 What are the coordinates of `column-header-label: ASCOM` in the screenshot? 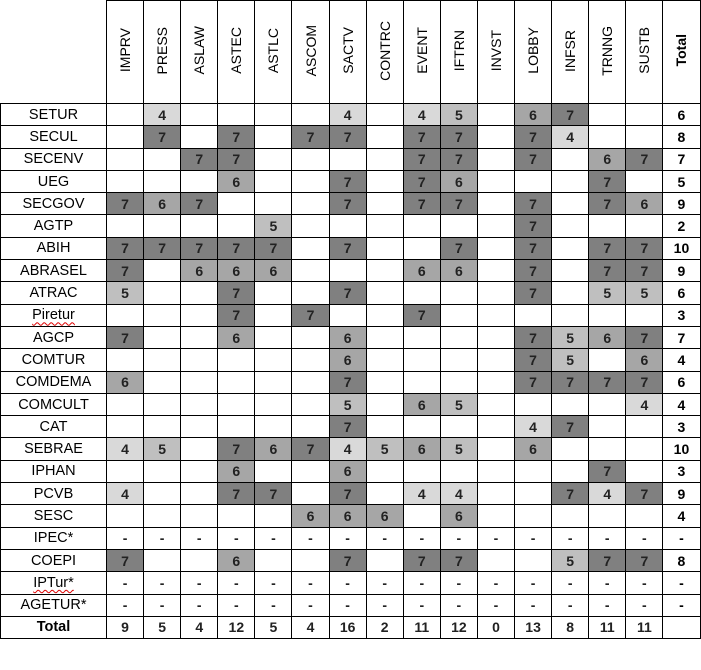 It's located at (310, 50).